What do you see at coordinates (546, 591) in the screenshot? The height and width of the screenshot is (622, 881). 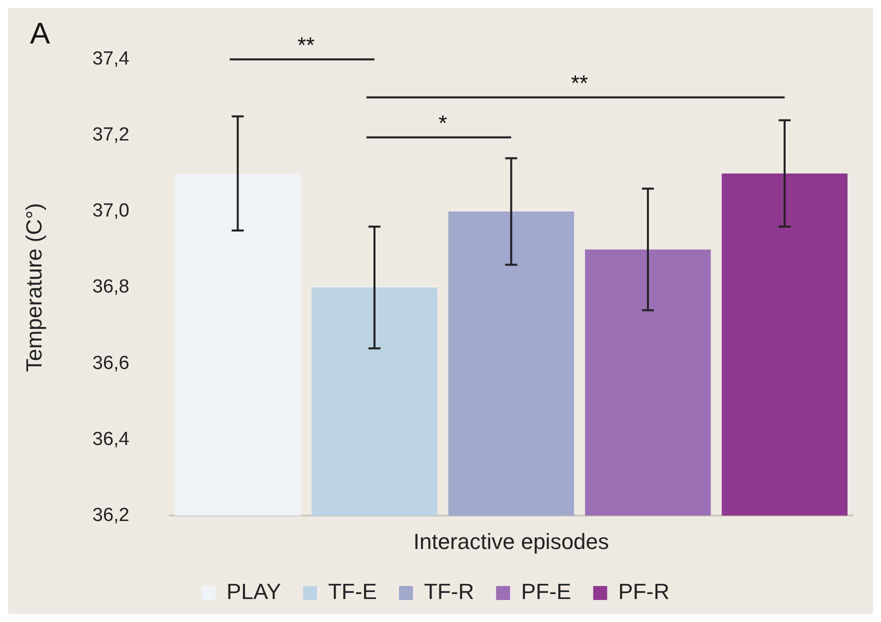 I see `legend-label: PF-E` at bounding box center [546, 591].